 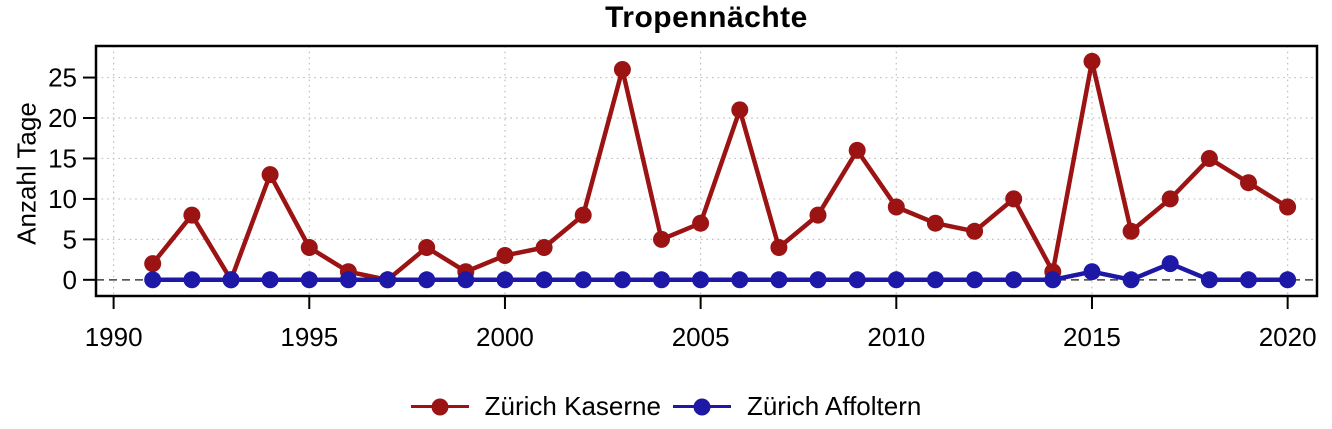 What do you see at coordinates (114, 337) in the screenshot?
I see `x-tick-label: 1990` at bounding box center [114, 337].